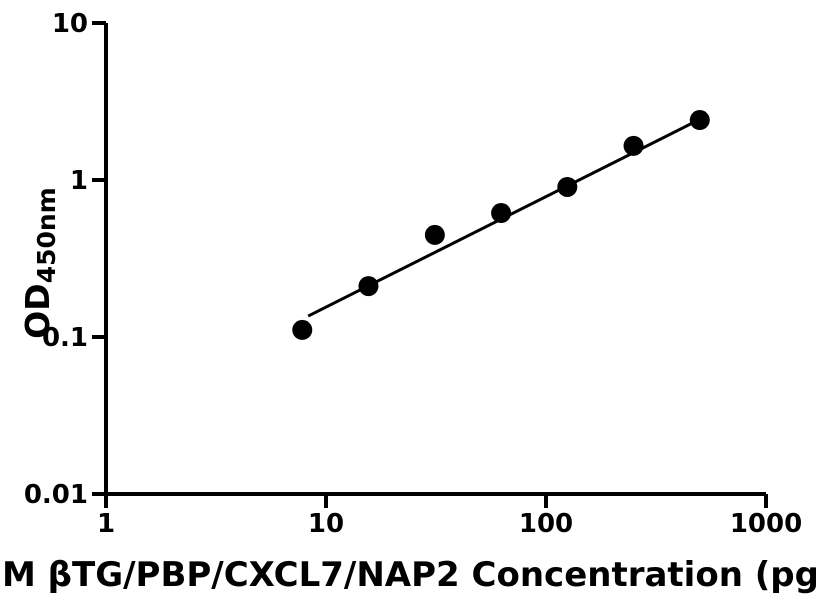  What do you see at coordinates (70, 24) in the screenshot?
I see `y-axis-tick-label: 10` at bounding box center [70, 24].